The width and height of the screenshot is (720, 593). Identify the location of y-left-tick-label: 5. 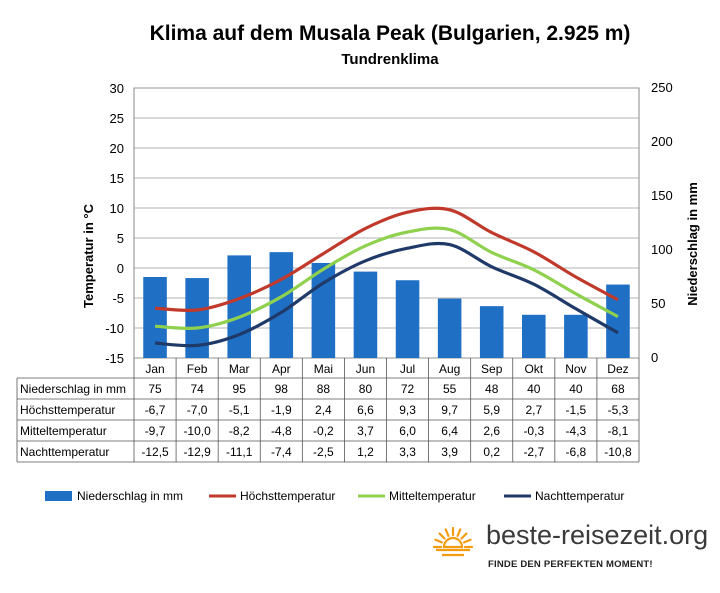
(120, 238).